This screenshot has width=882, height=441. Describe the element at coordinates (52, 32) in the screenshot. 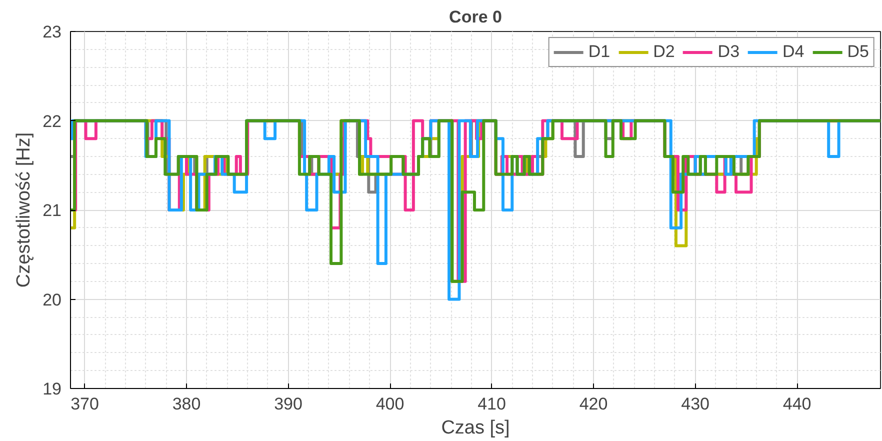

I see `y-tick-label: 23` at that location.